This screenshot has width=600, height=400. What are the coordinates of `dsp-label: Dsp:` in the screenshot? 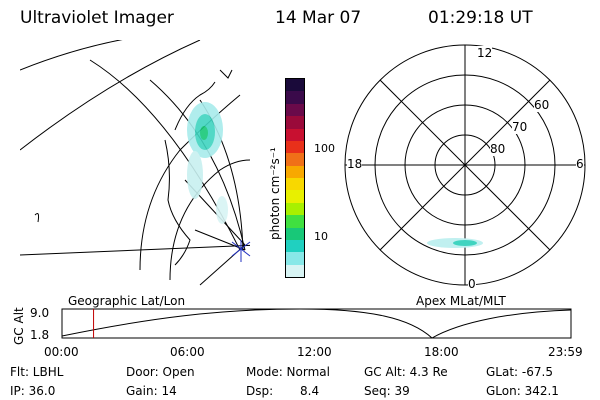 It's located at (260, 391).